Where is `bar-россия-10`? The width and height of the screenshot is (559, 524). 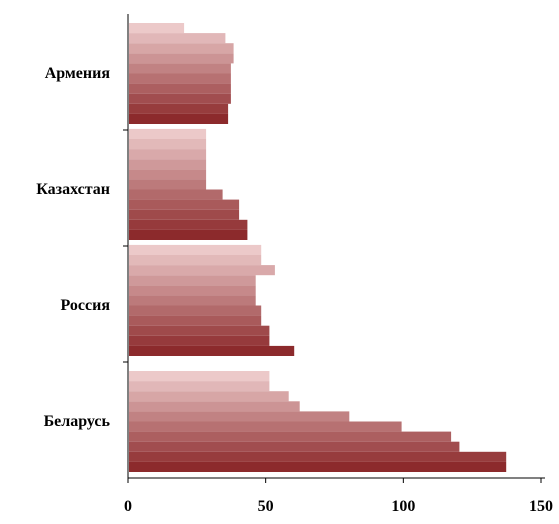 bar-россия-10 is located at coordinates (199, 340).